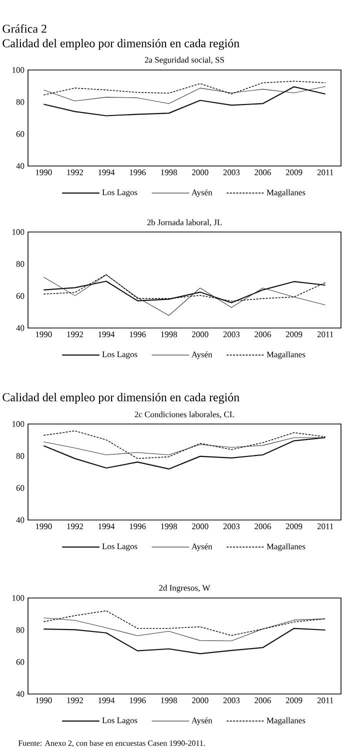 The height and width of the screenshot is (756, 350). What do you see at coordinates (184, 588) in the screenshot?
I see `chart-title: 2d Ingresos, W` at bounding box center [184, 588].